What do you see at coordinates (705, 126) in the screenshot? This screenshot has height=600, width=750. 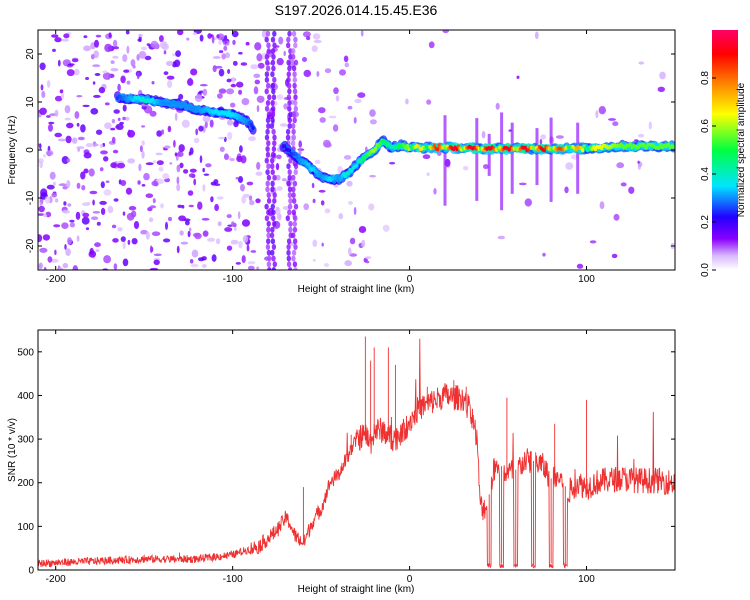 I see `colorbar-tick-label: 0.6` at bounding box center [705, 126].